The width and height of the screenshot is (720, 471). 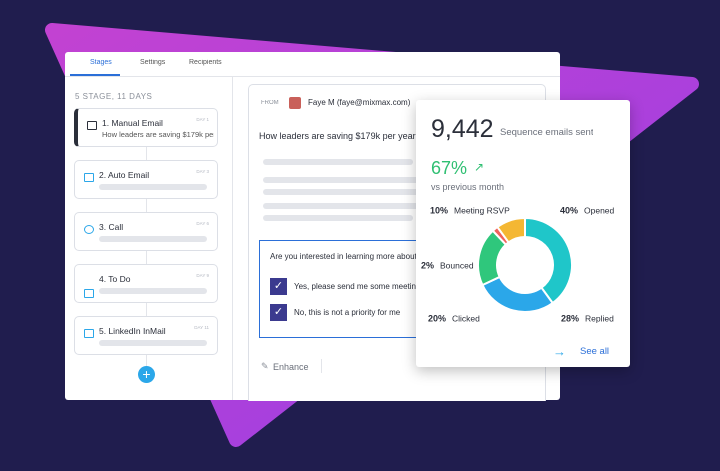 I want to click on stage-card: 5. LinkedIn InMail DAY 11, so click(x=146, y=335).